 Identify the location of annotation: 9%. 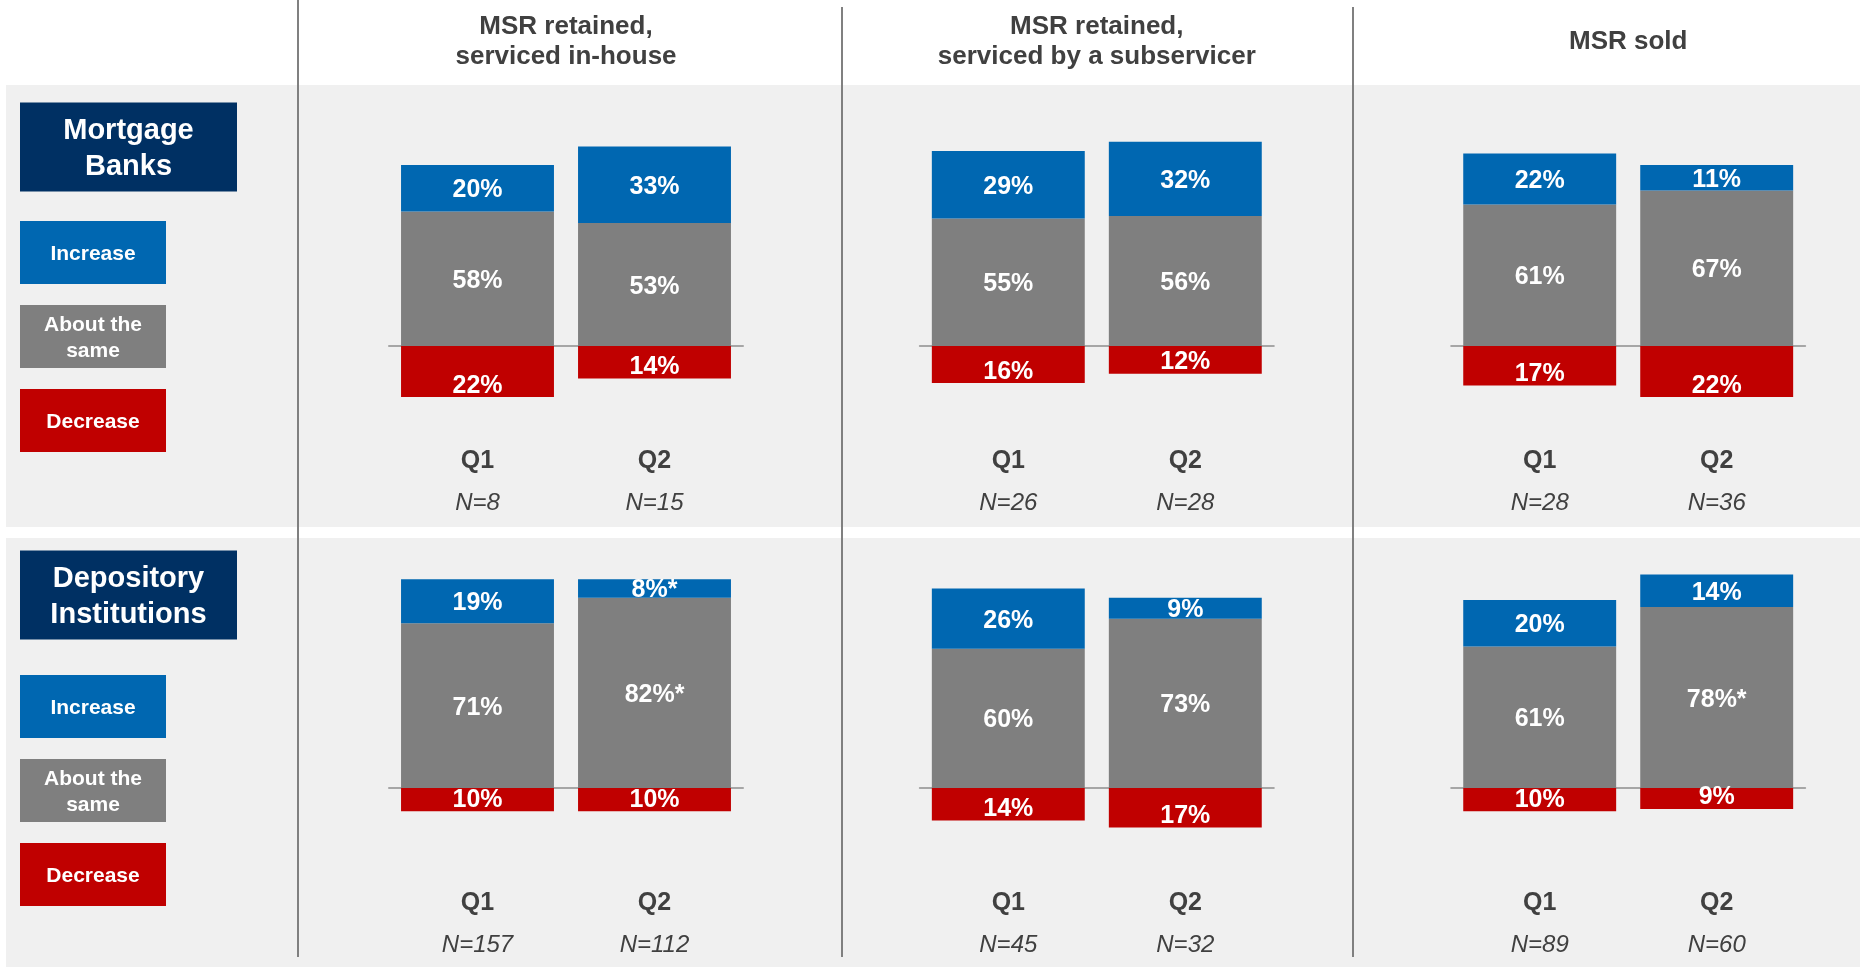
(1716, 795).